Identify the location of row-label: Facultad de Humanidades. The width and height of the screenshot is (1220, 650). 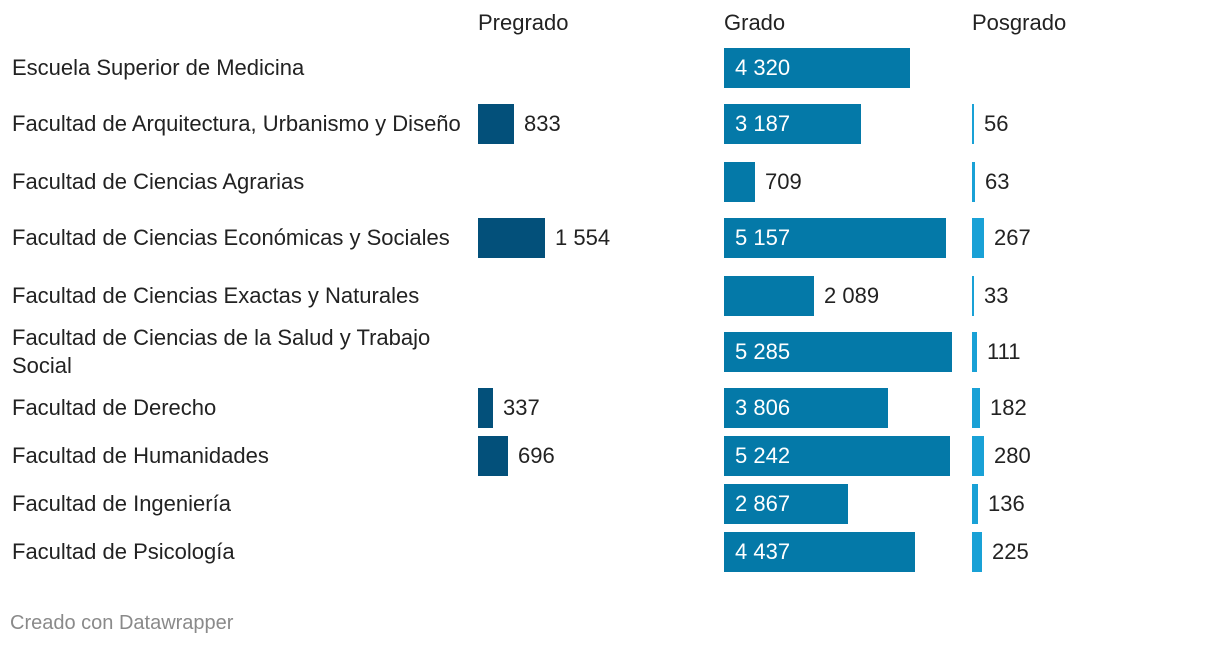
(140, 455).